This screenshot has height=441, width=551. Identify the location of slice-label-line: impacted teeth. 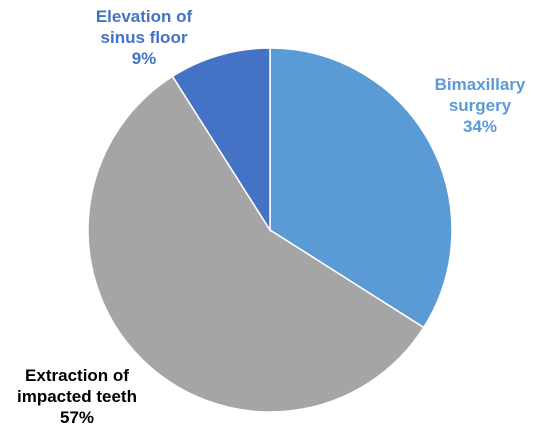
(77, 396).